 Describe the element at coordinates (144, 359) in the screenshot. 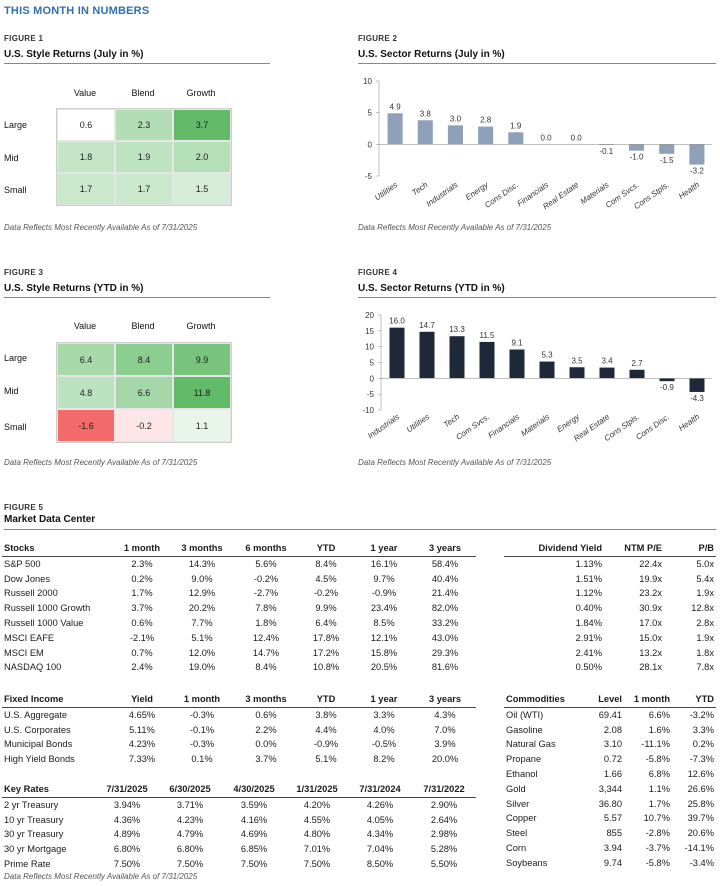

I see `fig3-cell: 8.4` at that location.